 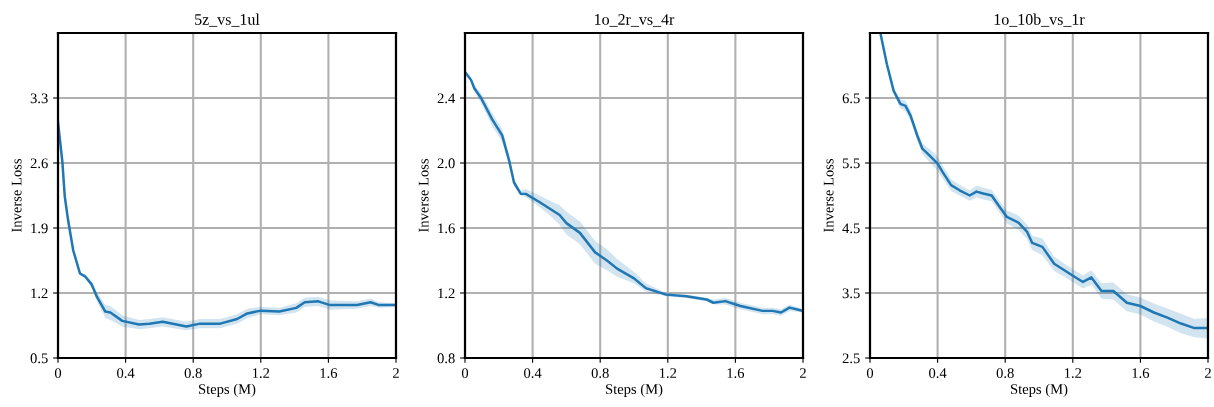 I want to click on y-tick-label: 0.8, so click(x=446, y=358).